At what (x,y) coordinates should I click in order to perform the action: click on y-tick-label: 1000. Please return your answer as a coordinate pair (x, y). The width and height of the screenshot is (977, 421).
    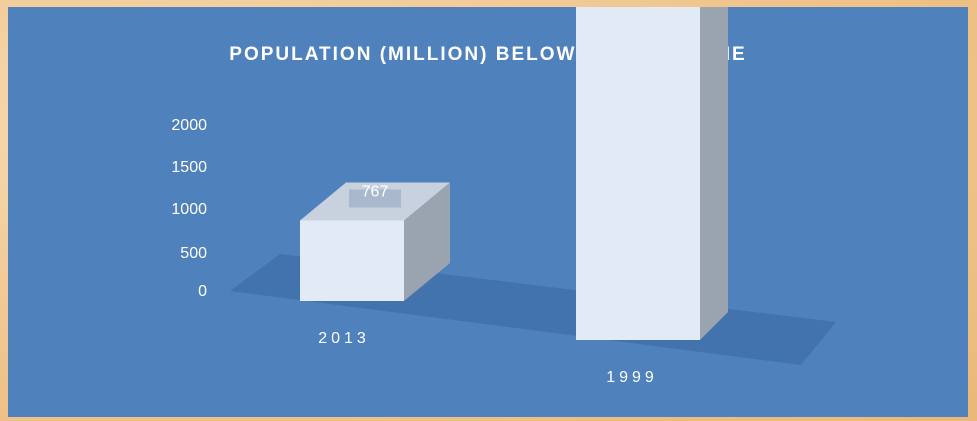
    Looking at the image, I should click on (189, 209).